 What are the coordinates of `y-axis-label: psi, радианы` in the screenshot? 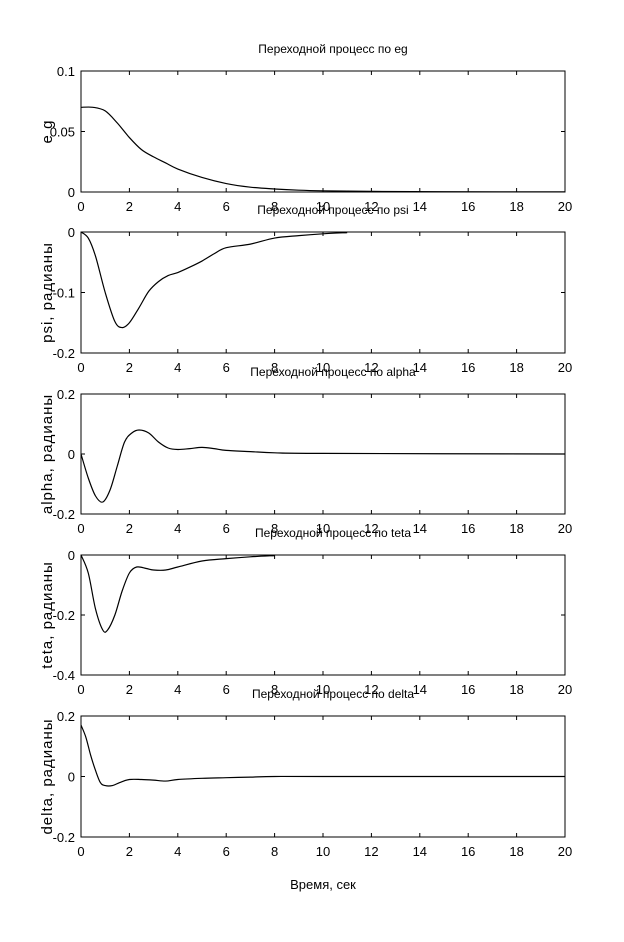 It's located at (47, 292).